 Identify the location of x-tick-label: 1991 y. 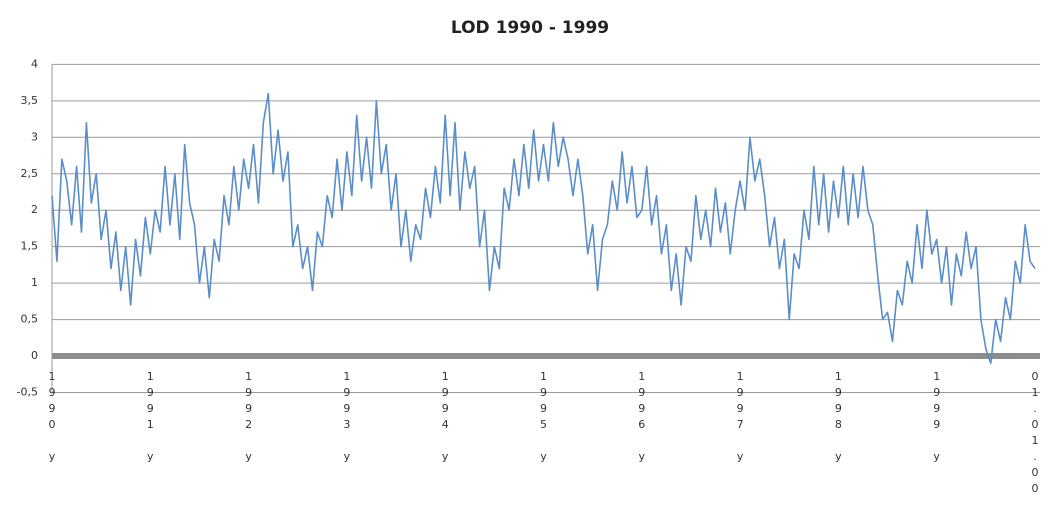
(150, 418).